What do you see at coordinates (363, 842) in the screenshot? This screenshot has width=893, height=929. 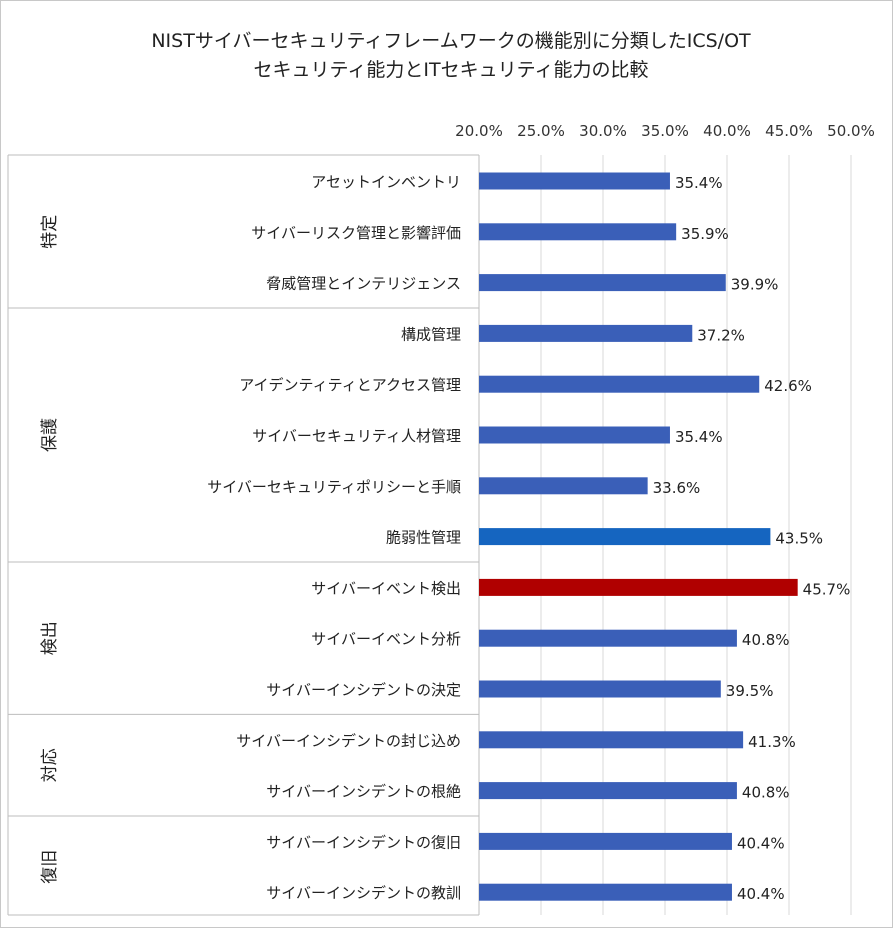 I see `category-label: サイバーインシデントの復旧` at bounding box center [363, 842].